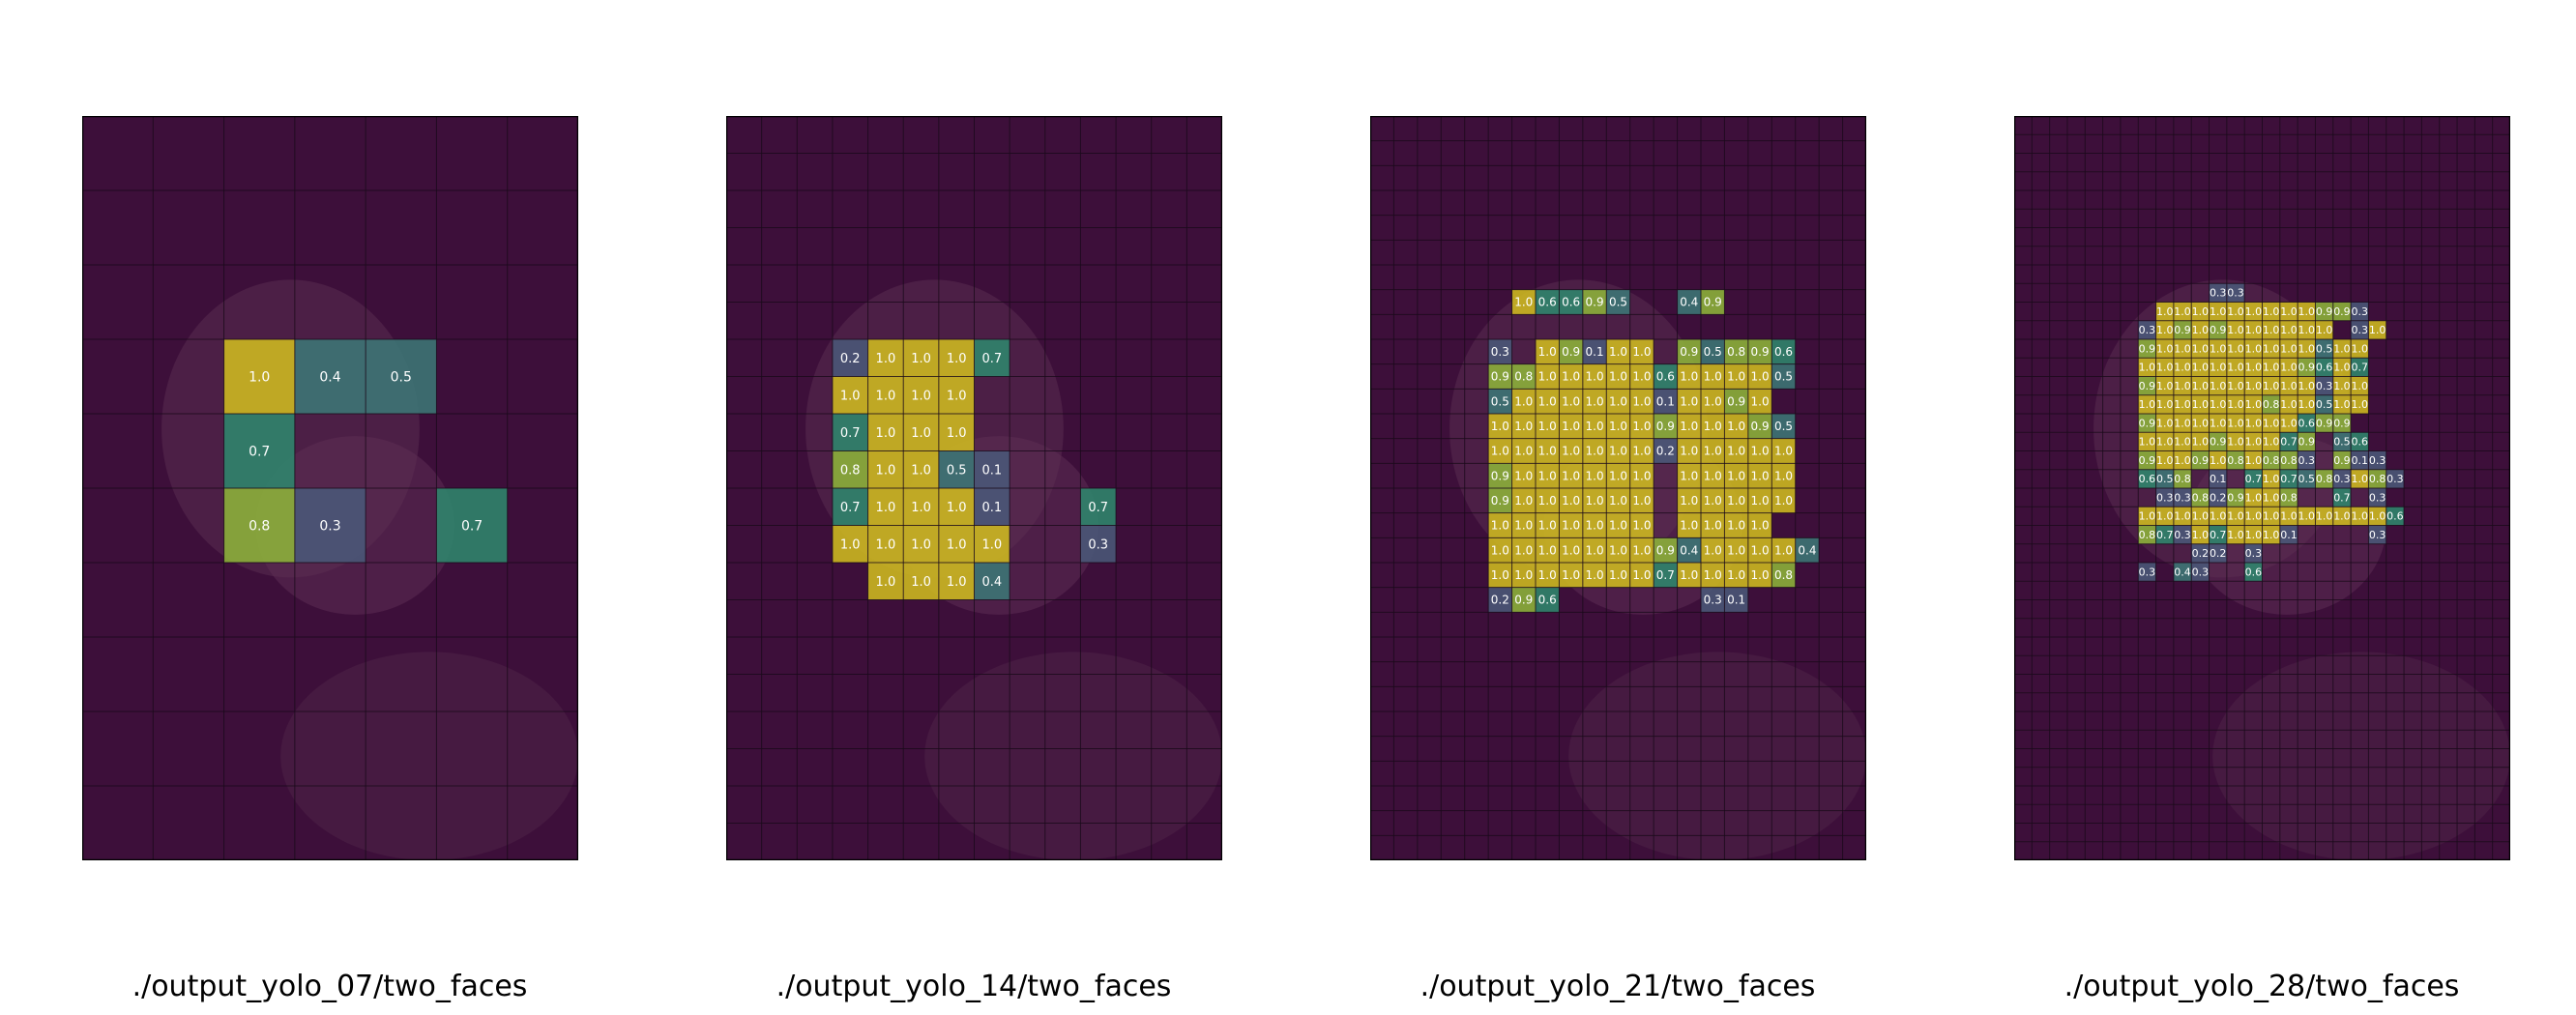 This screenshot has height=1015, width=2576. I want to click on cell-label: 0.1, so click(2218, 479).